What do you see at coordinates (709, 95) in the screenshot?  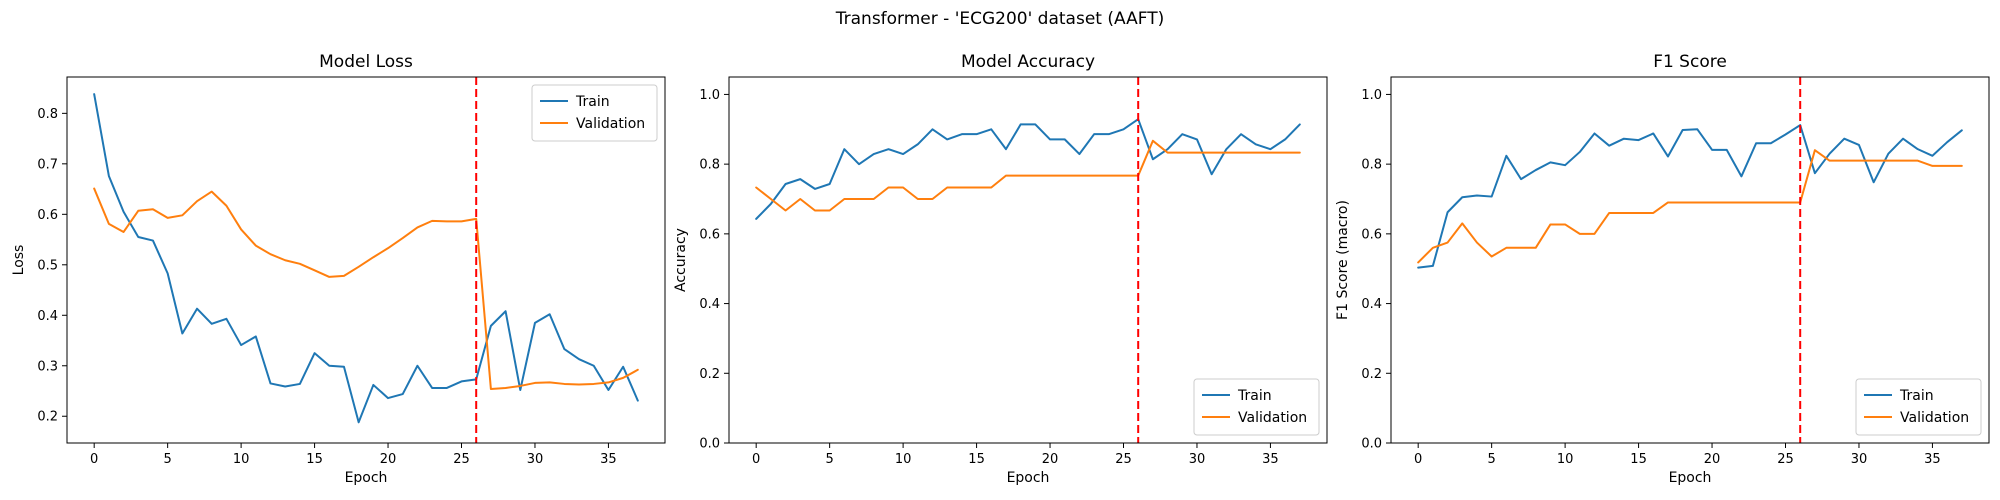 I see `model-accuracy-ytick-label: 1.0` at bounding box center [709, 95].